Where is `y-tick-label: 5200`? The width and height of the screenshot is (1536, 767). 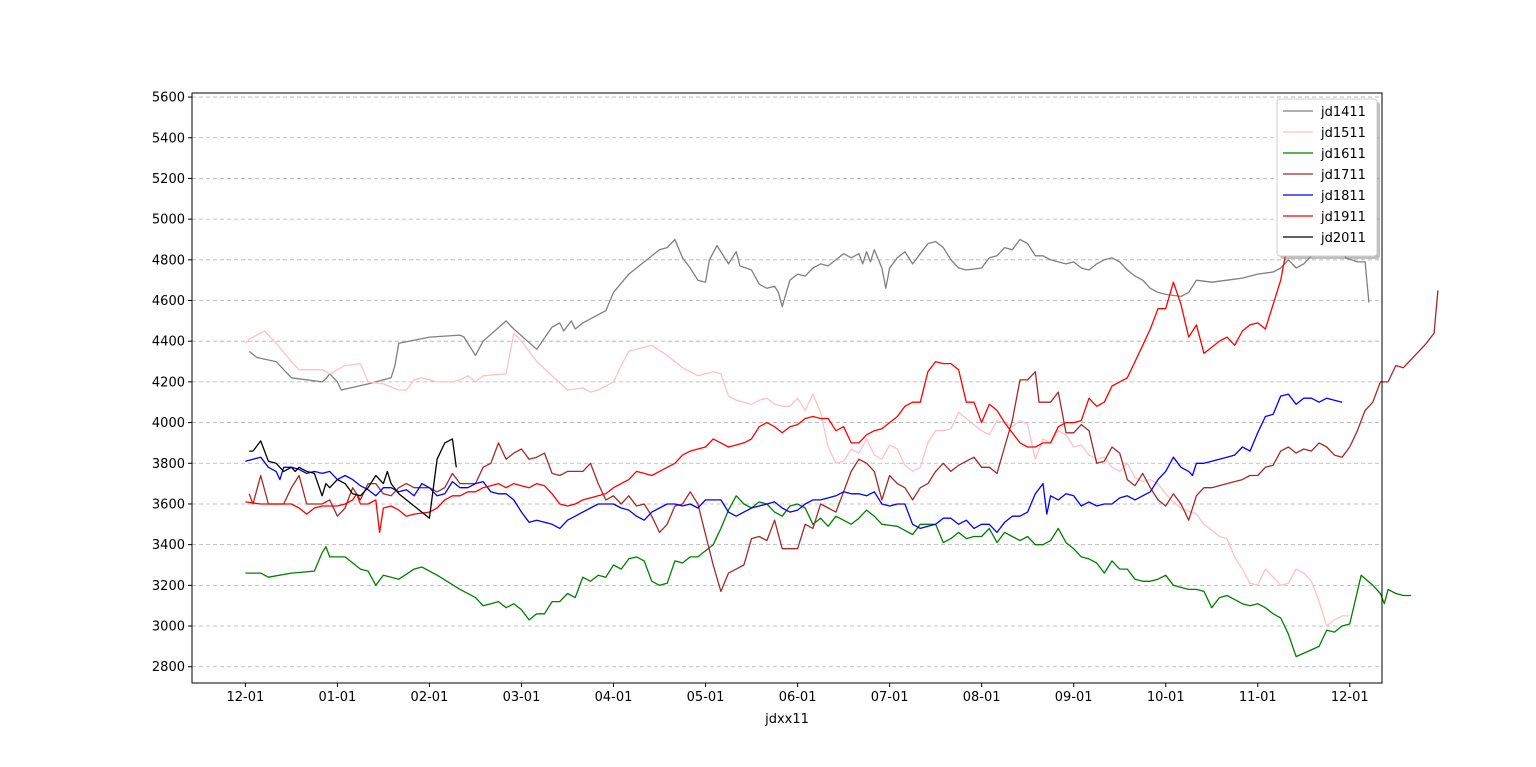
y-tick-label: 5200 is located at coordinates (168, 179).